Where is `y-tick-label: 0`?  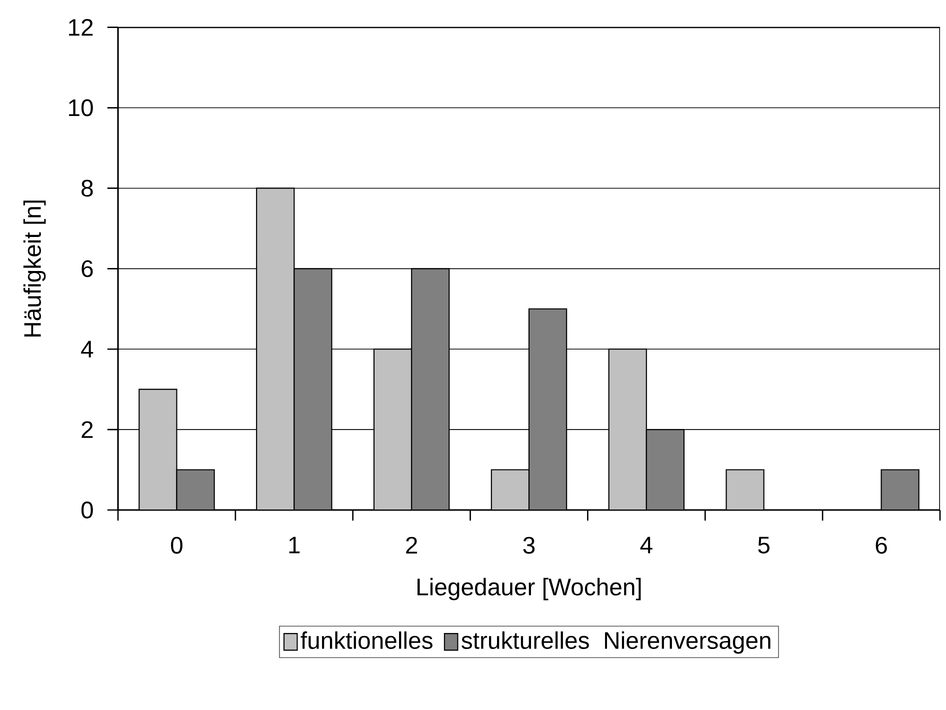
y-tick-label: 0 is located at coordinates (87, 510).